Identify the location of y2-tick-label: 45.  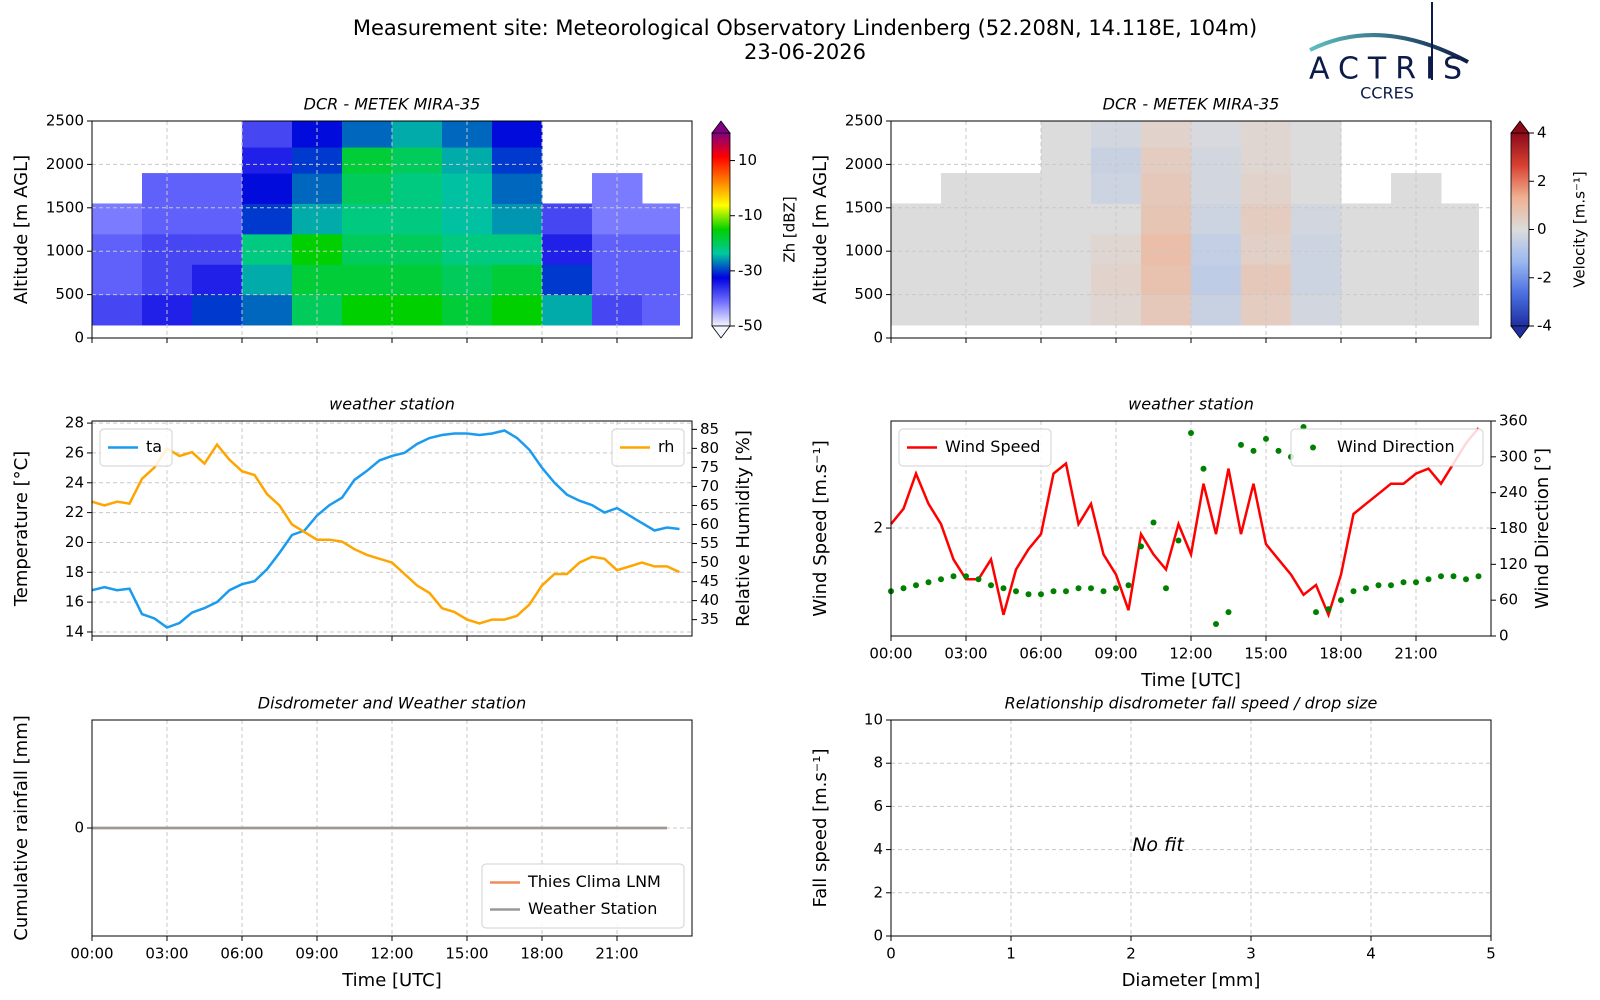
(709, 581).